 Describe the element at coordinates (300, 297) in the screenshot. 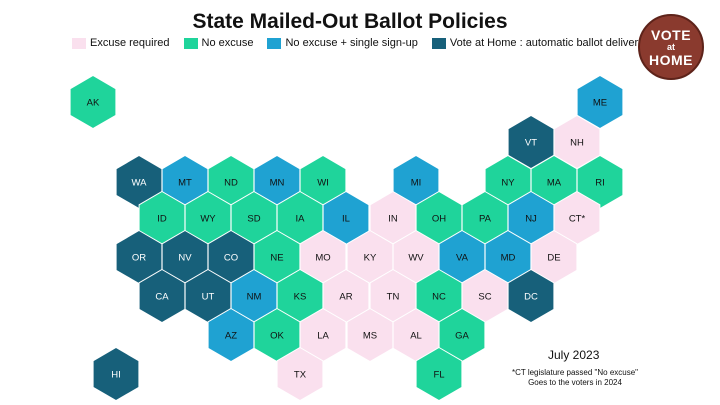

I see `state-label: KS` at that location.